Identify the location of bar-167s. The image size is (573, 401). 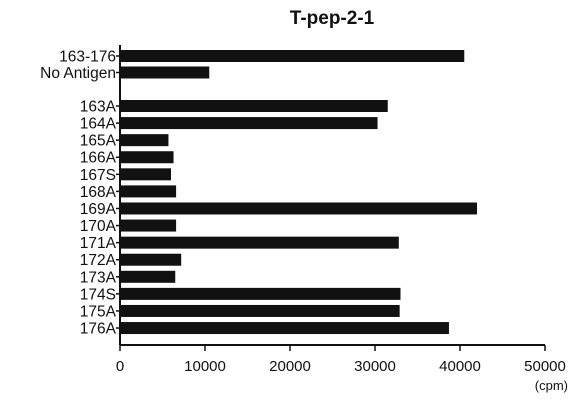
(145, 174).